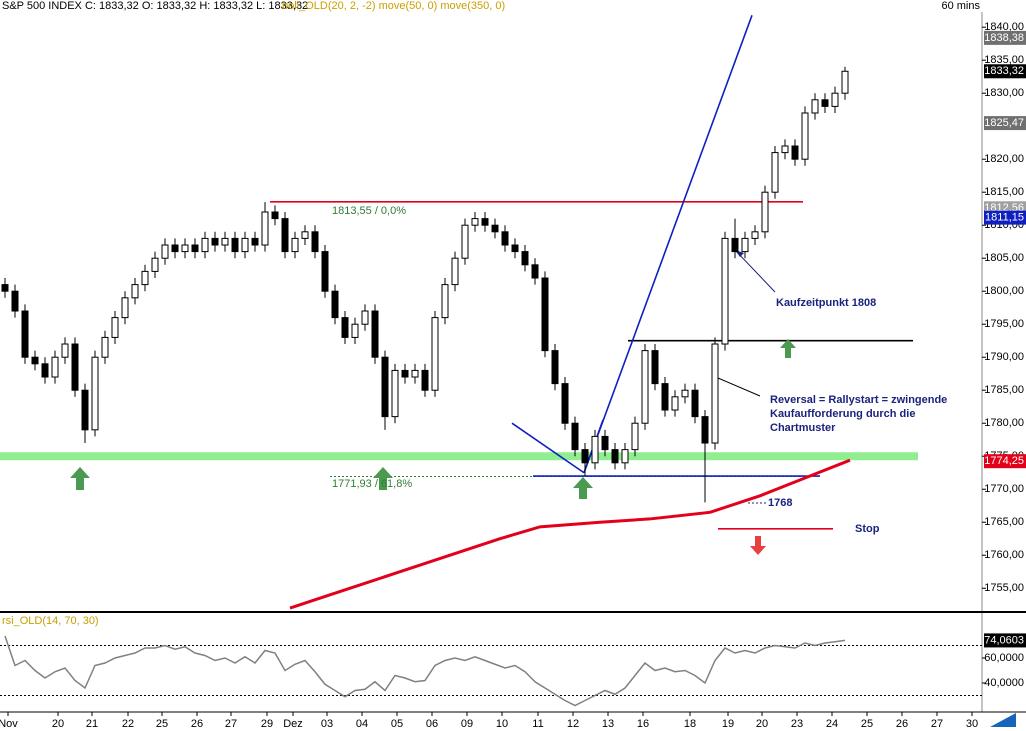 This screenshot has height=731, width=1026. I want to click on down-arrow, so click(758, 545).